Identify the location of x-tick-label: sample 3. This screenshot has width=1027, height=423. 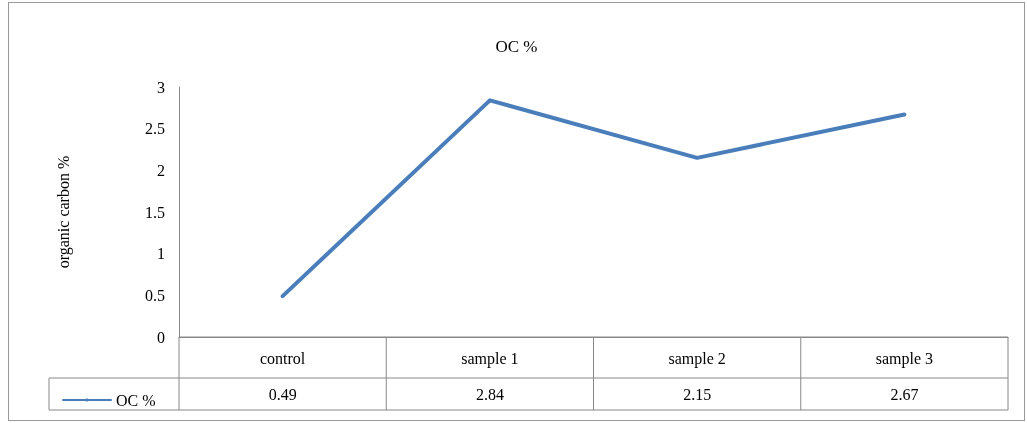
(904, 358).